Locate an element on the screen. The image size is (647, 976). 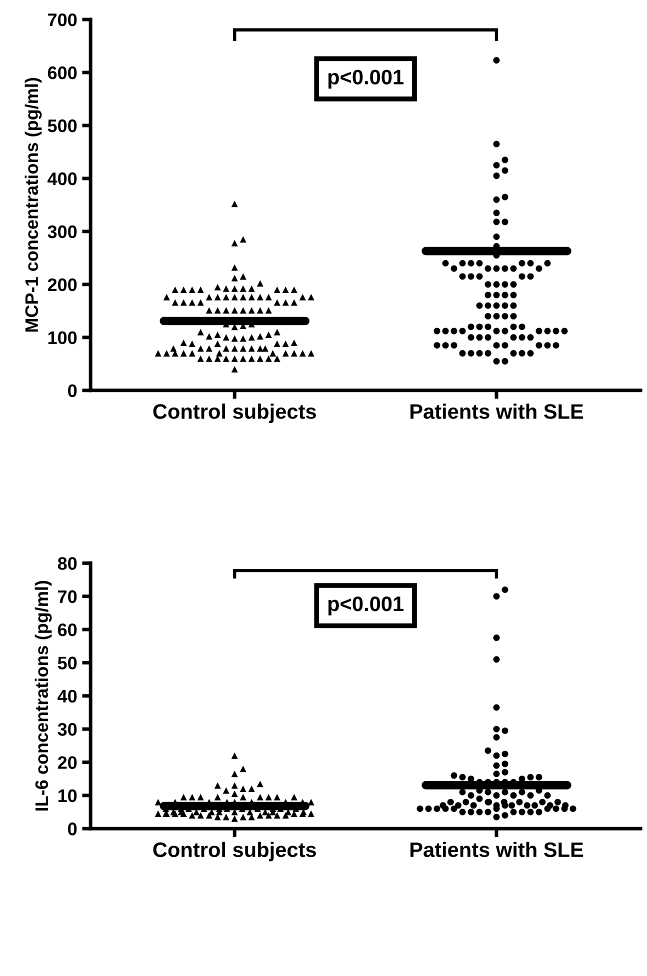
y-tick-label: 500 is located at coordinates (62, 125).